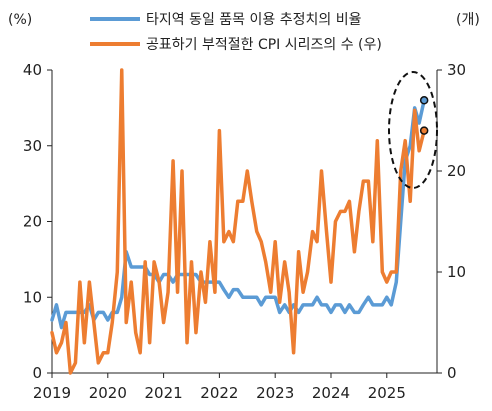 The width and height of the screenshot is (492, 411). Describe the element at coordinates (468, 20) in the screenshot. I see `right-axis-unit: (개)` at that location.